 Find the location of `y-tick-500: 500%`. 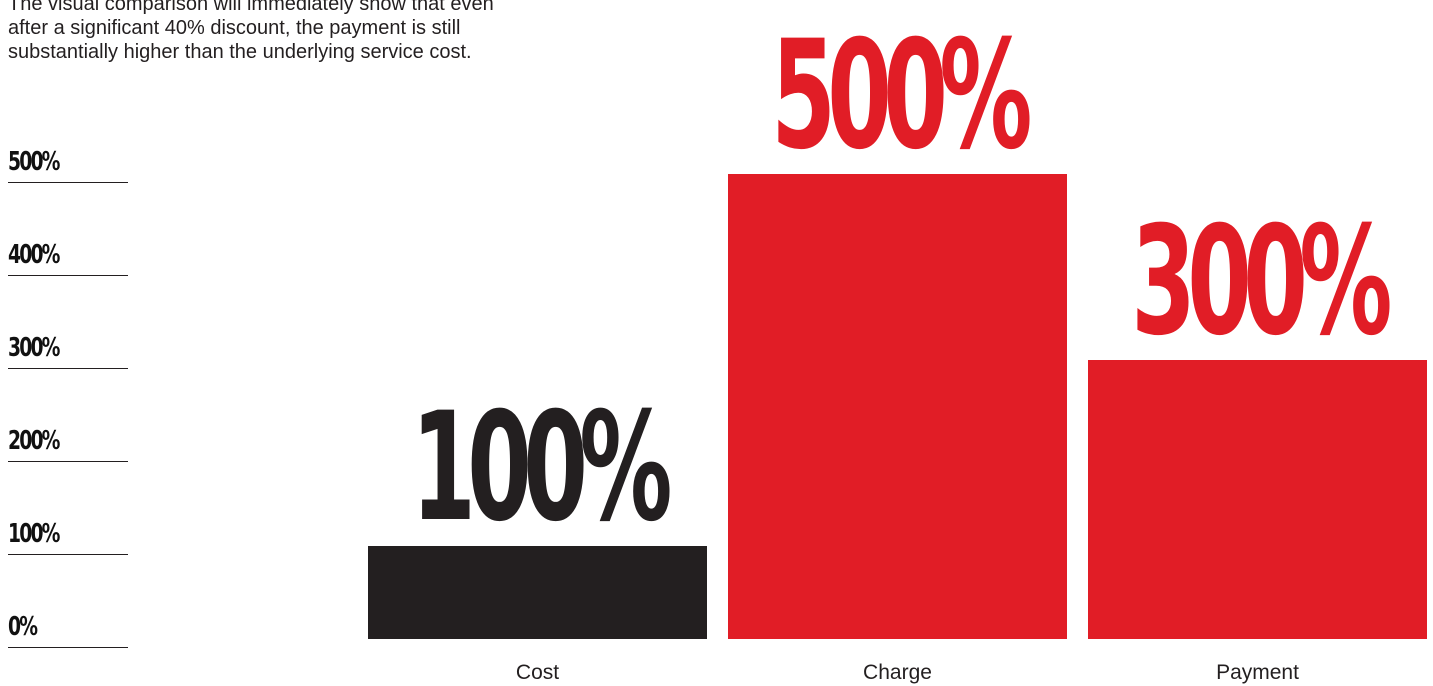

y-tick-500: 500% is located at coordinates (68, 165).